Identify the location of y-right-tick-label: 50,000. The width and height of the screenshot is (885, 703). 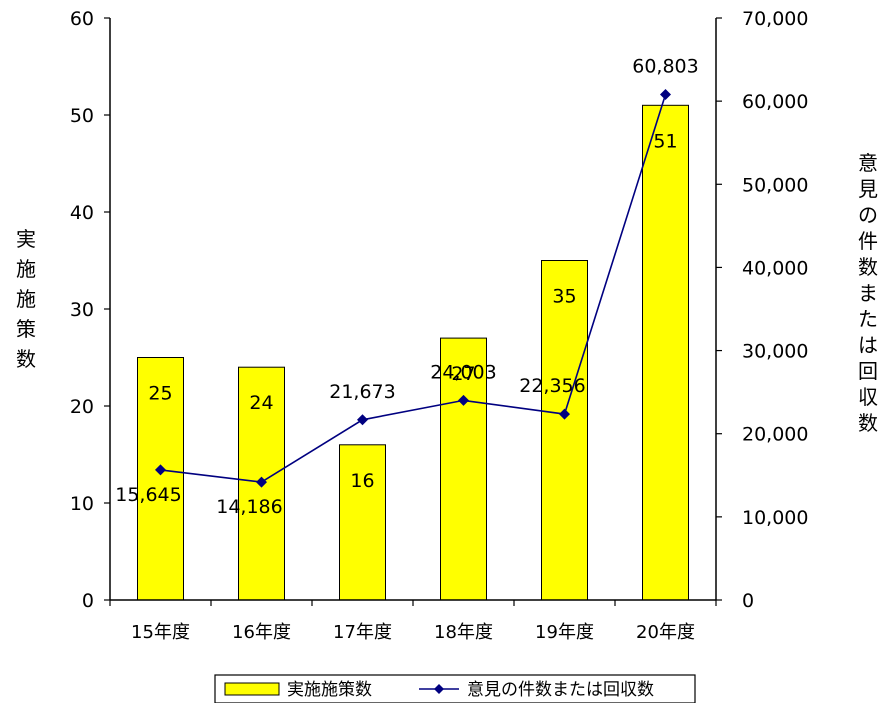
(775, 185).